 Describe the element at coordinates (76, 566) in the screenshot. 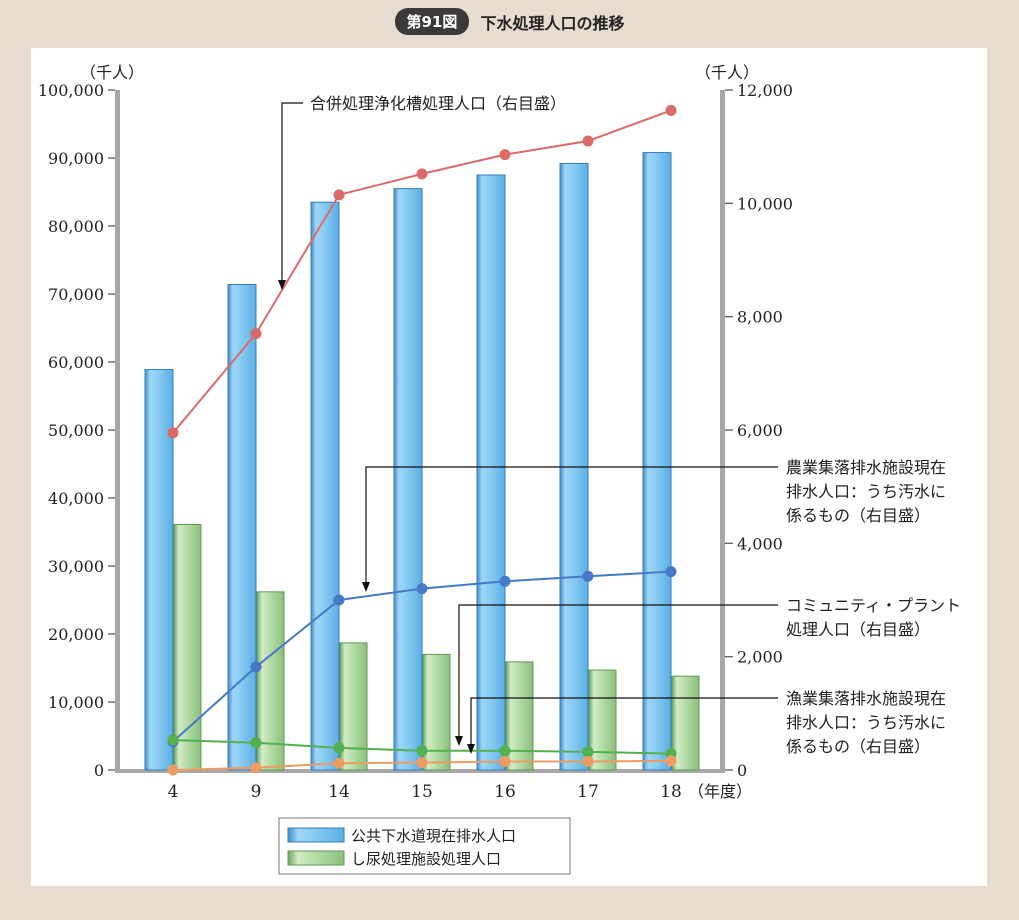

I see `left-tick-label: 30,000` at that location.